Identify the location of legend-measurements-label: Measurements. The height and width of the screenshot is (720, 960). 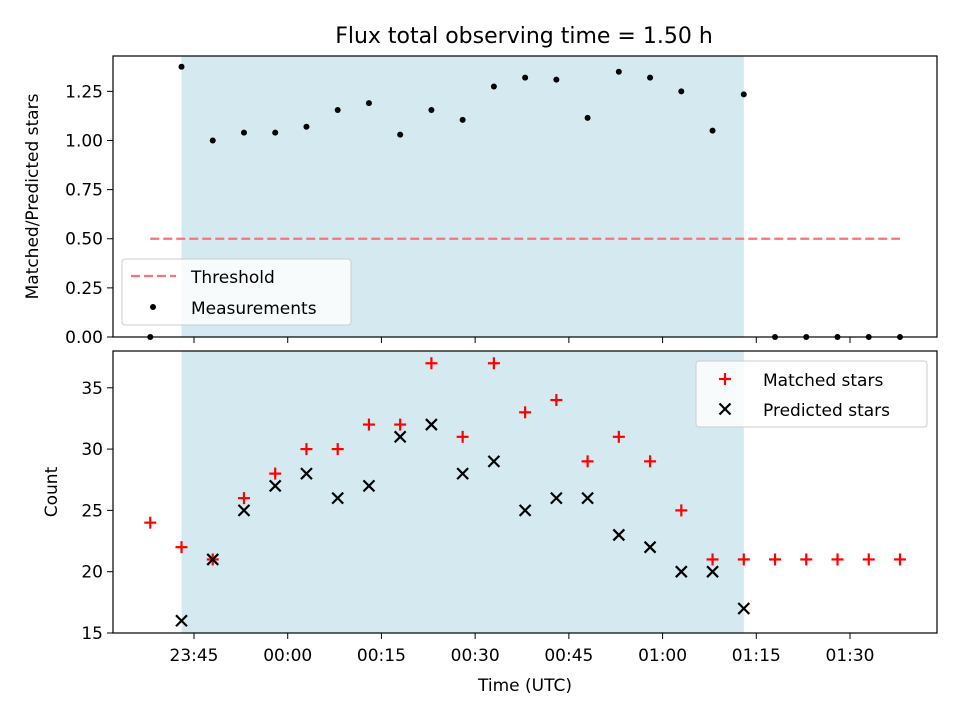
(254, 309).